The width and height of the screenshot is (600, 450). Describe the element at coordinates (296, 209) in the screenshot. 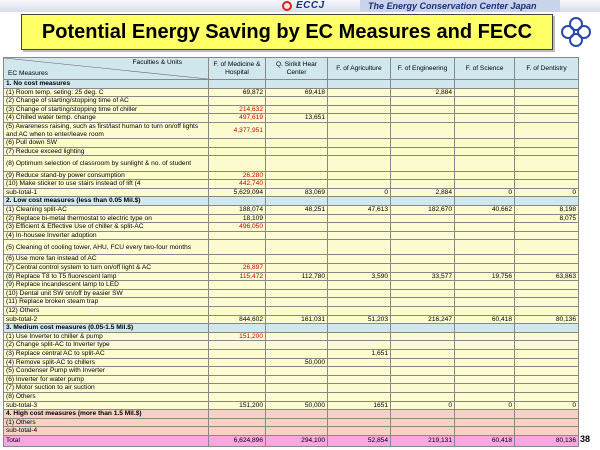

I see `value-cell: 48,251` at that location.